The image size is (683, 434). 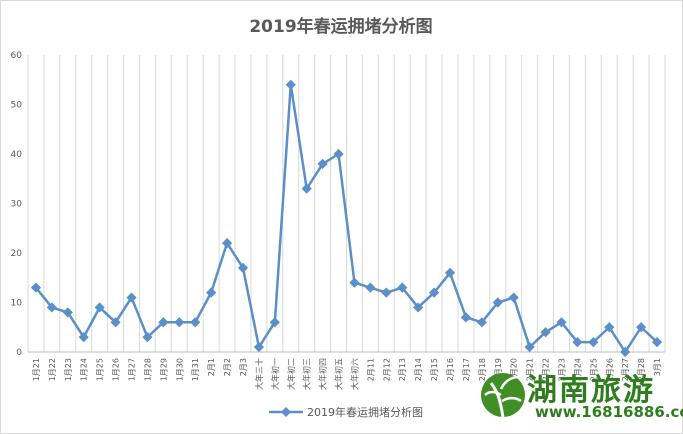 I want to click on x-tick-label: 1月22, so click(x=52, y=369).